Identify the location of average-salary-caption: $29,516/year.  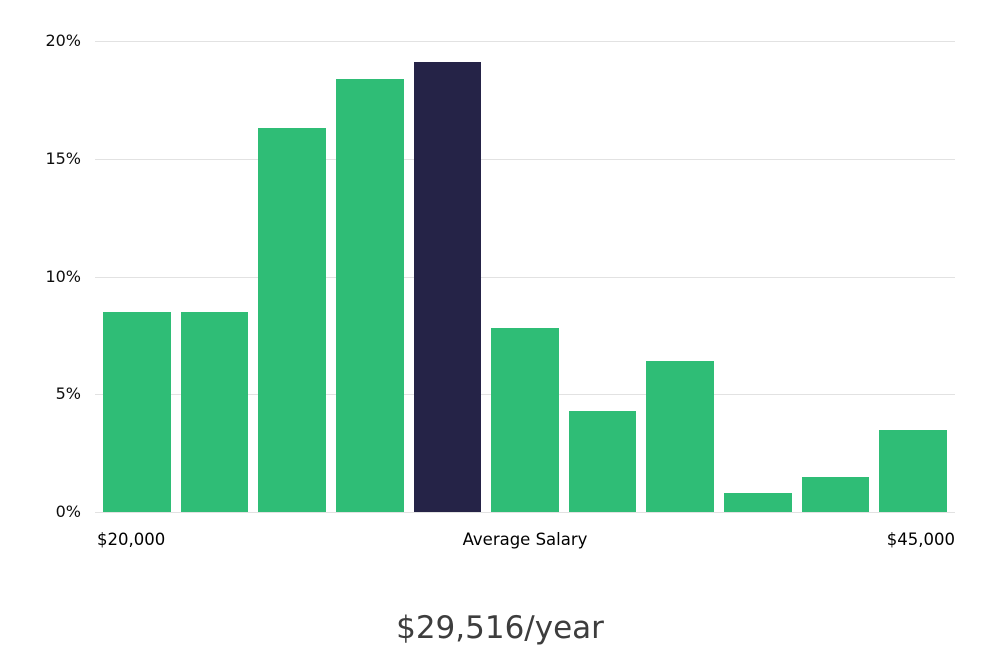
(500, 628).